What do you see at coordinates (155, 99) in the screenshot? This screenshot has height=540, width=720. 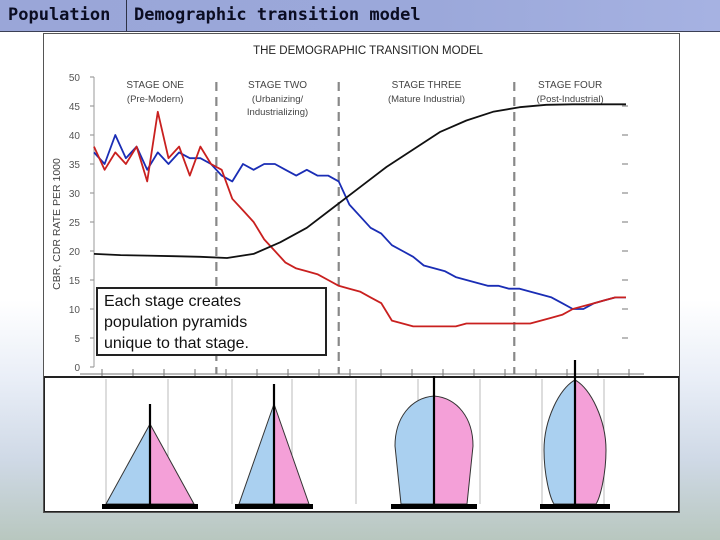 I see `stage-subtitle: (Pre-Modern)` at bounding box center [155, 99].